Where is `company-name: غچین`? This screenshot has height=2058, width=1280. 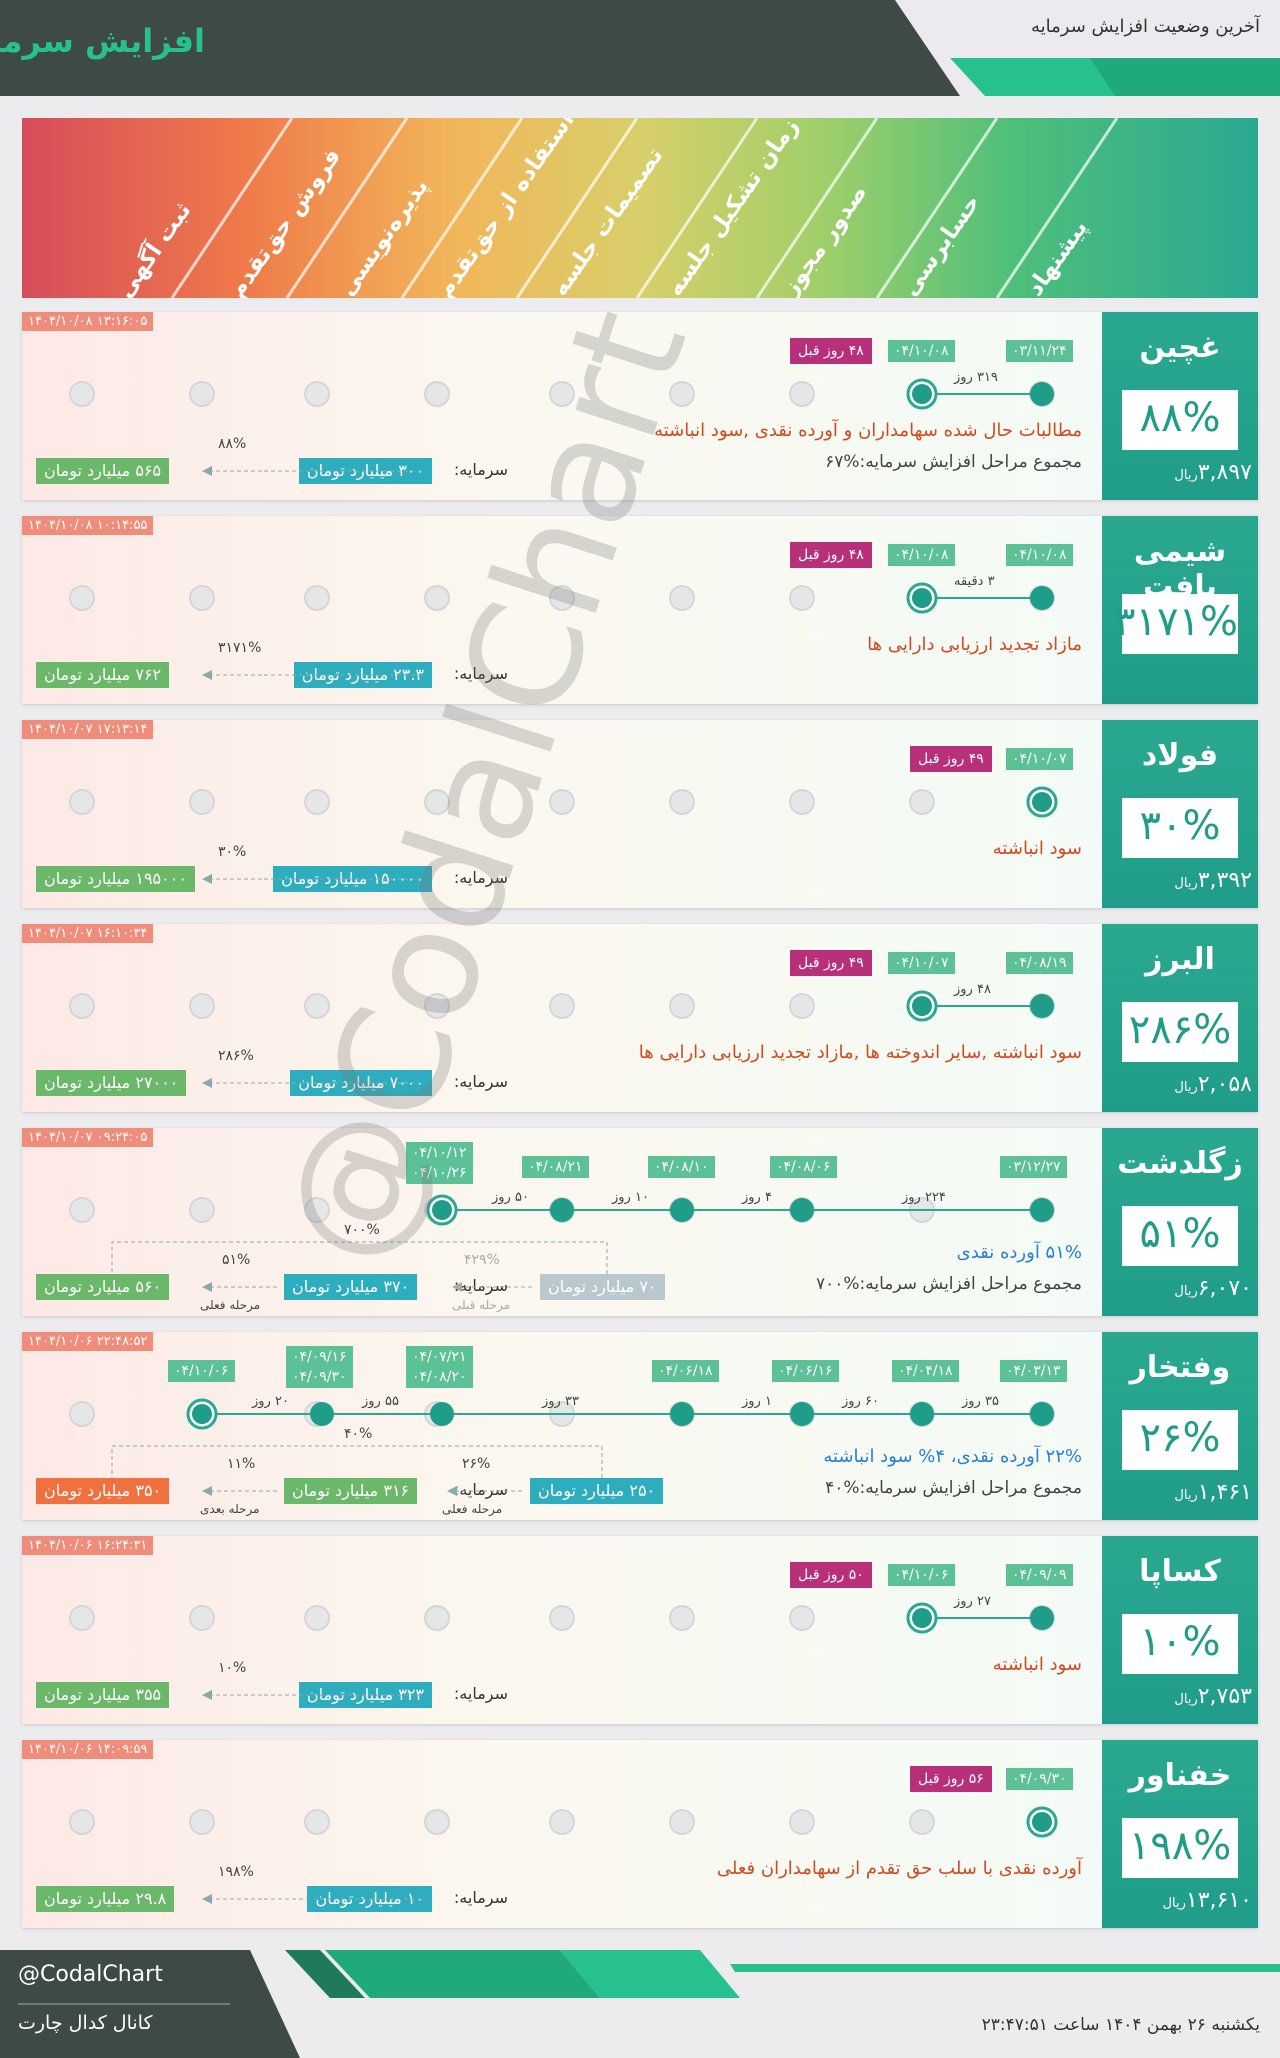 company-name: غچین is located at coordinates (1180, 347).